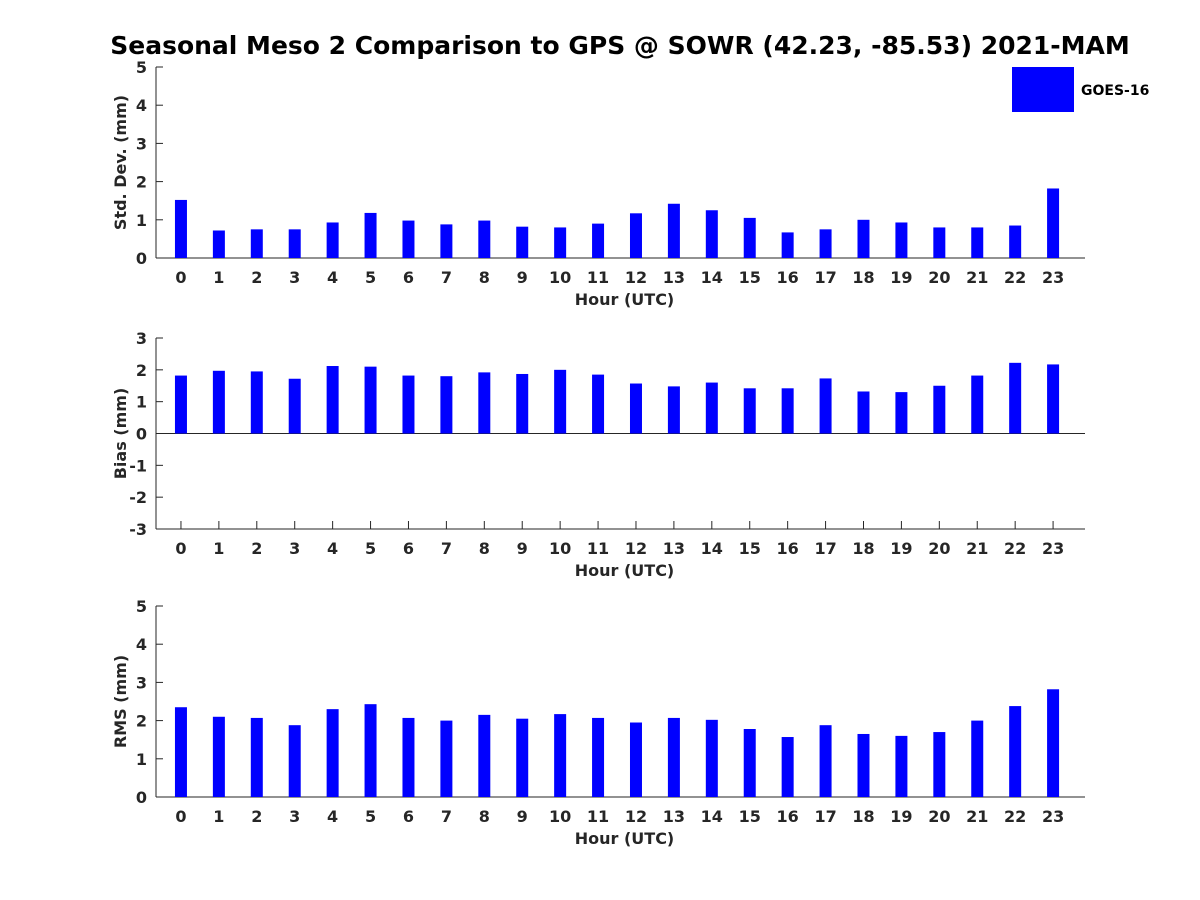  What do you see at coordinates (446, 277) in the screenshot?
I see `x-tick-label: 7` at bounding box center [446, 277].